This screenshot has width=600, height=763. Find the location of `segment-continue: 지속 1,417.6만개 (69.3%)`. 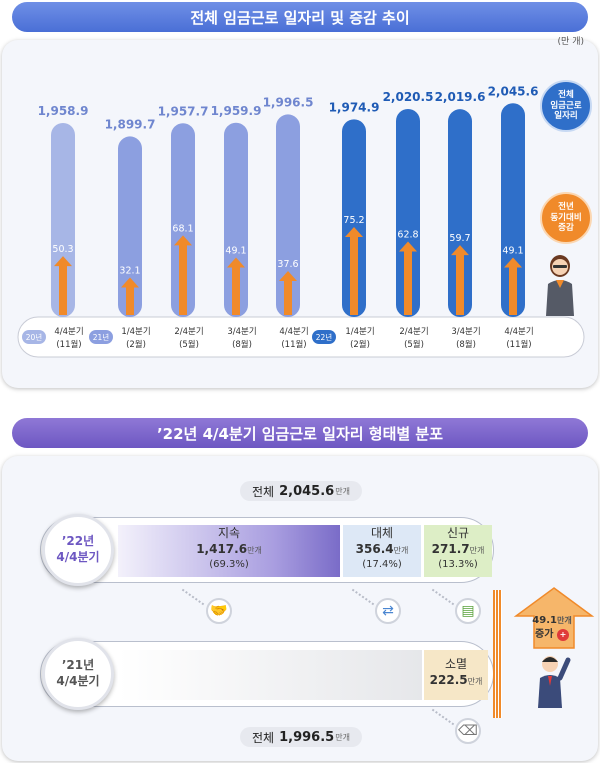

segment-continue: 지속 1,417.6만개 (69.3%) is located at coordinates (229, 551).